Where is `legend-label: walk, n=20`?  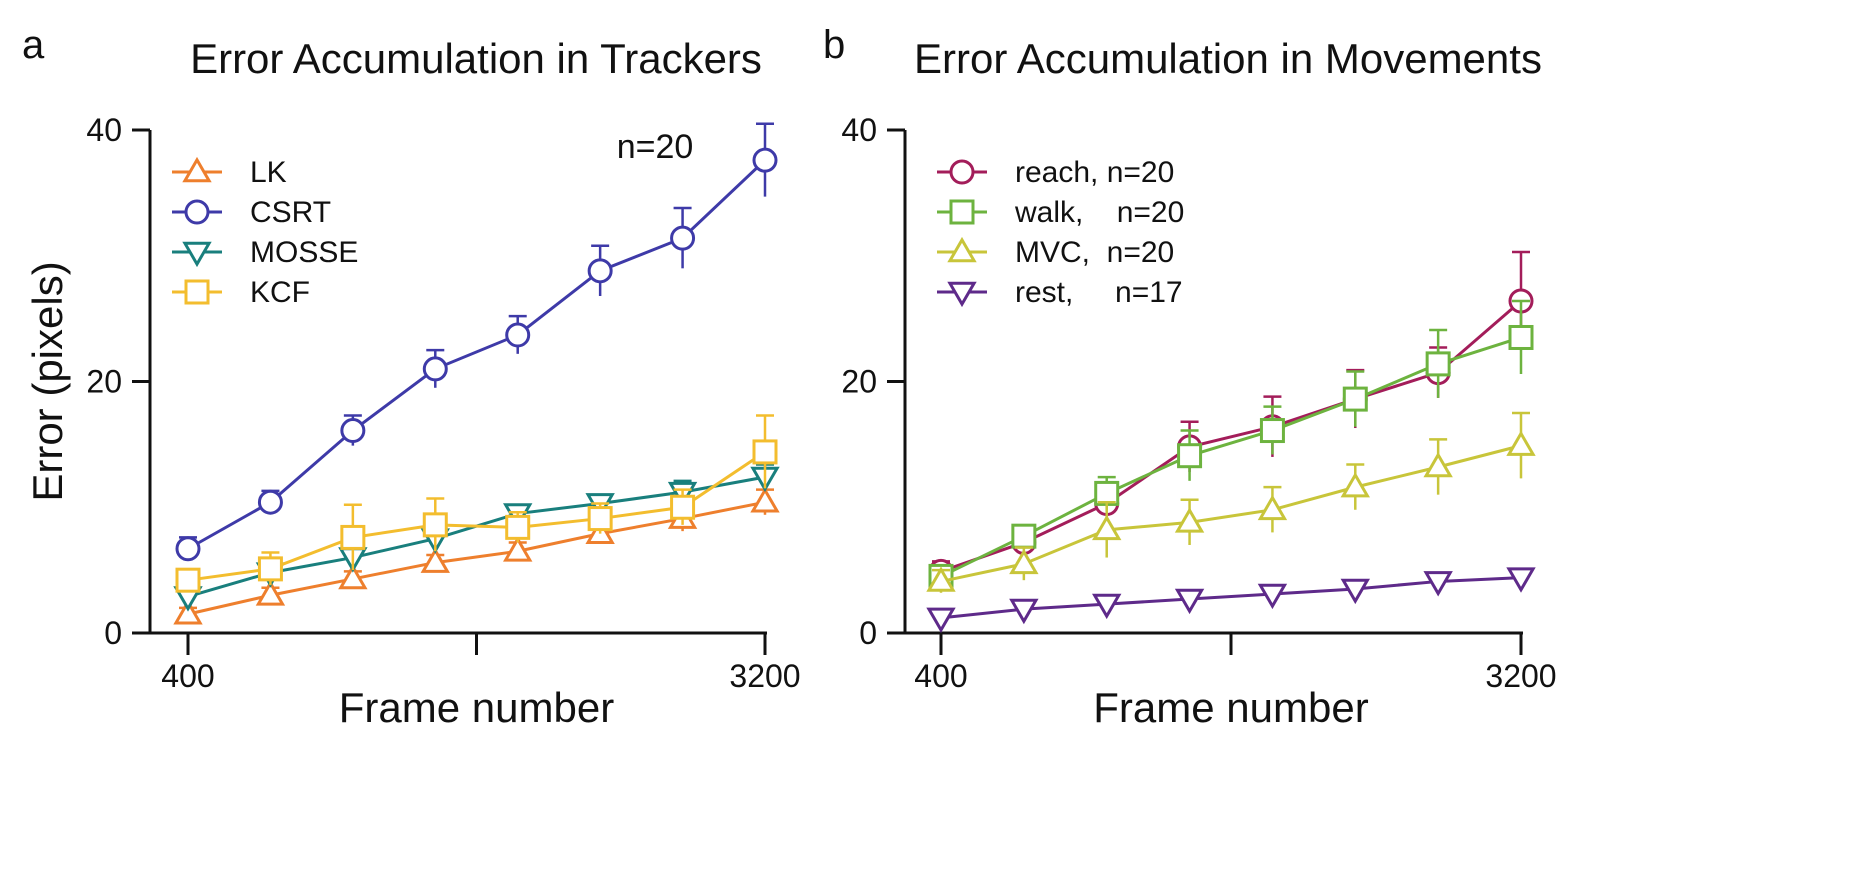
legend-label: walk, n=20 is located at coordinates (1099, 212).